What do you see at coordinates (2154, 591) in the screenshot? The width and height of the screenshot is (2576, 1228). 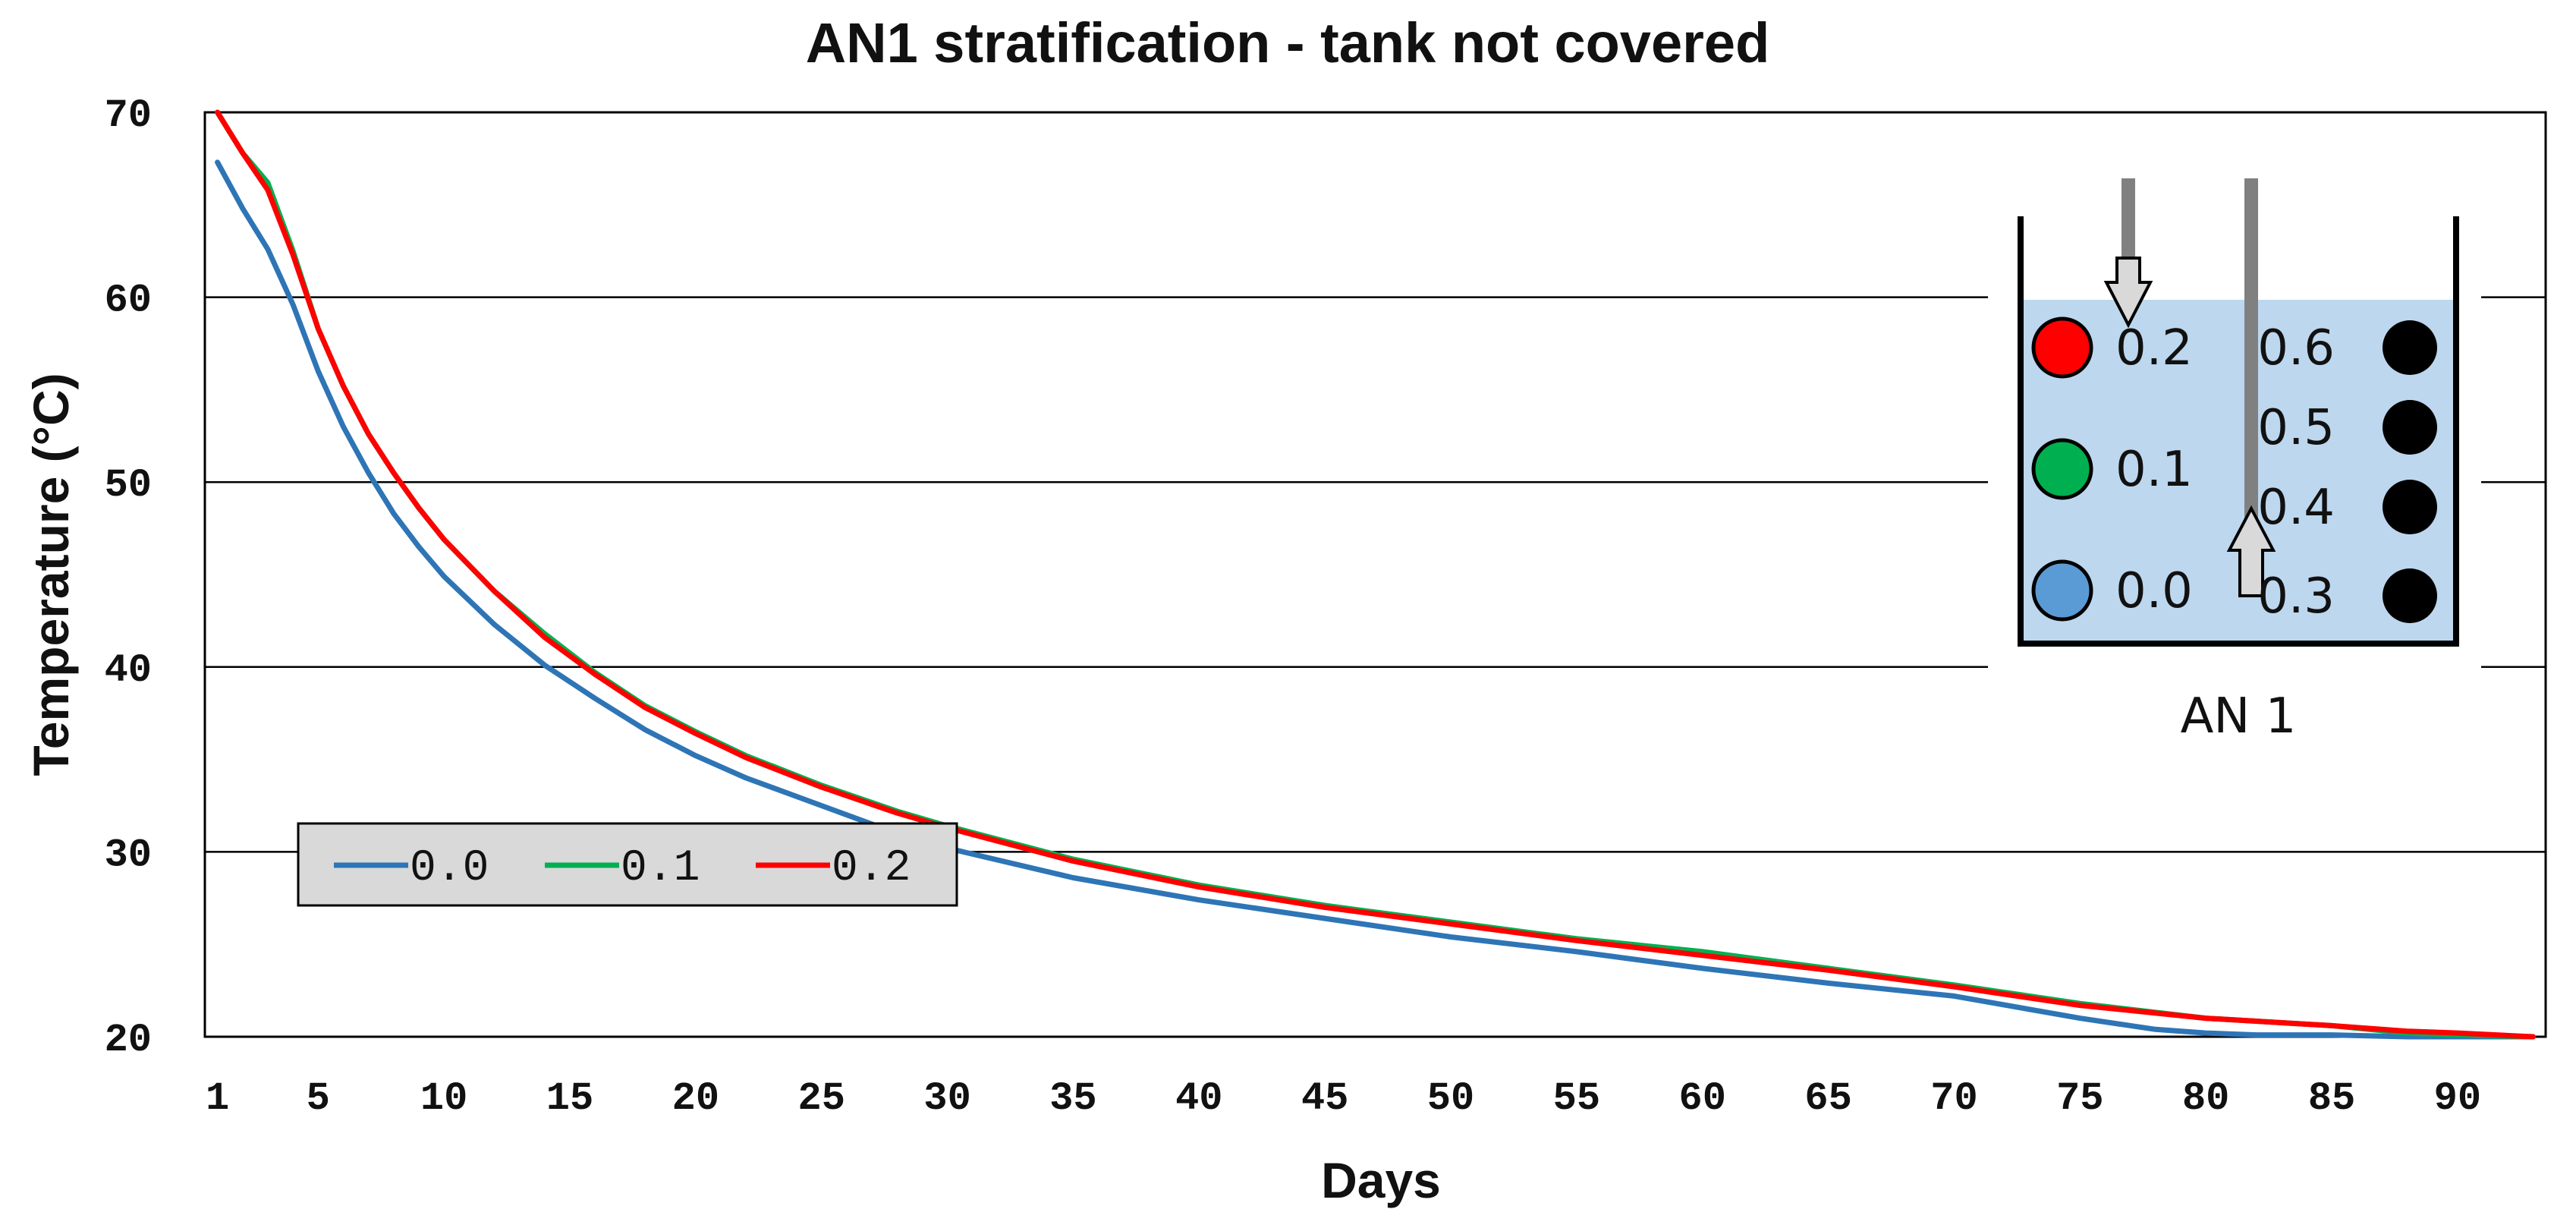 I see `sensor-label: 0.0` at bounding box center [2154, 591].